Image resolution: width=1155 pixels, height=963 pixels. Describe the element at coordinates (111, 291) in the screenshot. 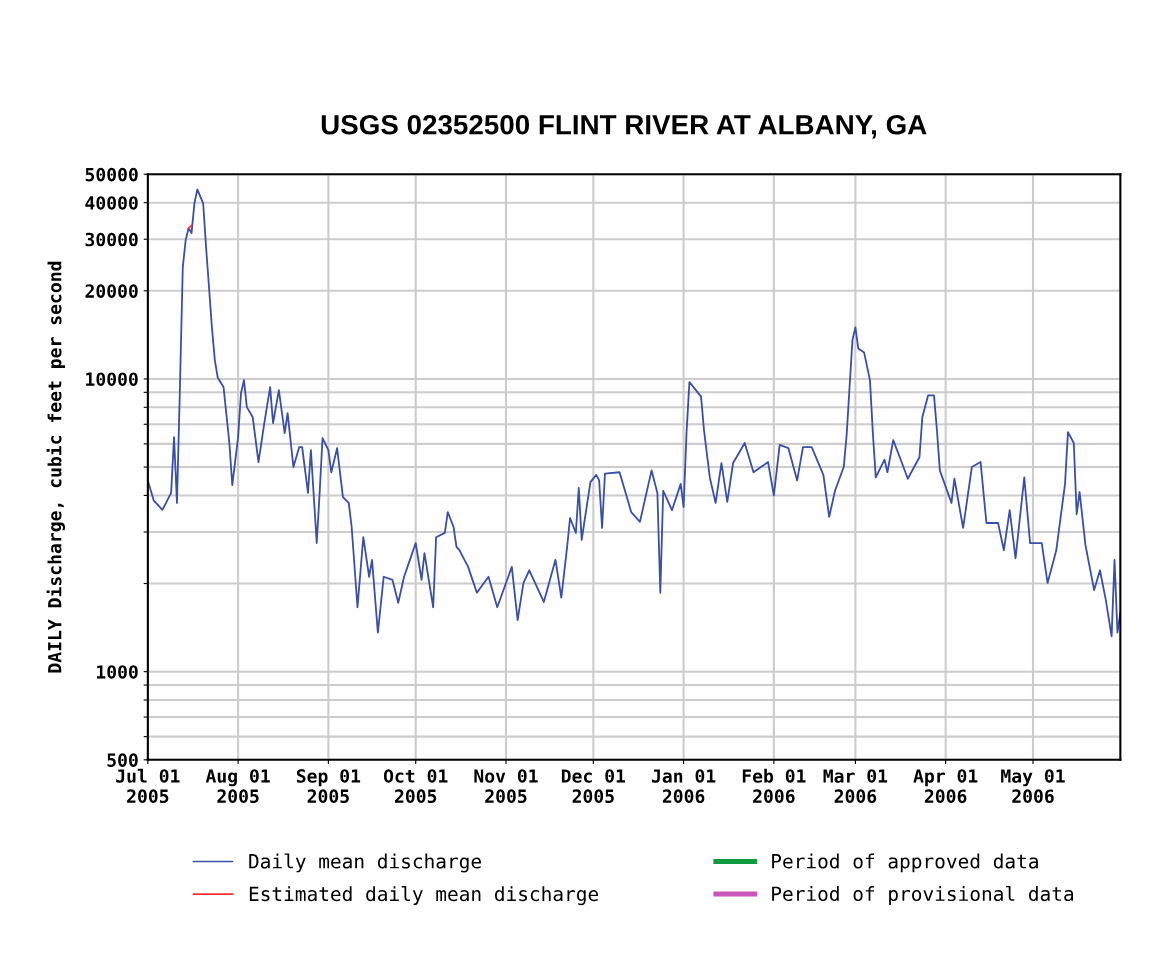

I see `y-tick-label: 20000` at that location.